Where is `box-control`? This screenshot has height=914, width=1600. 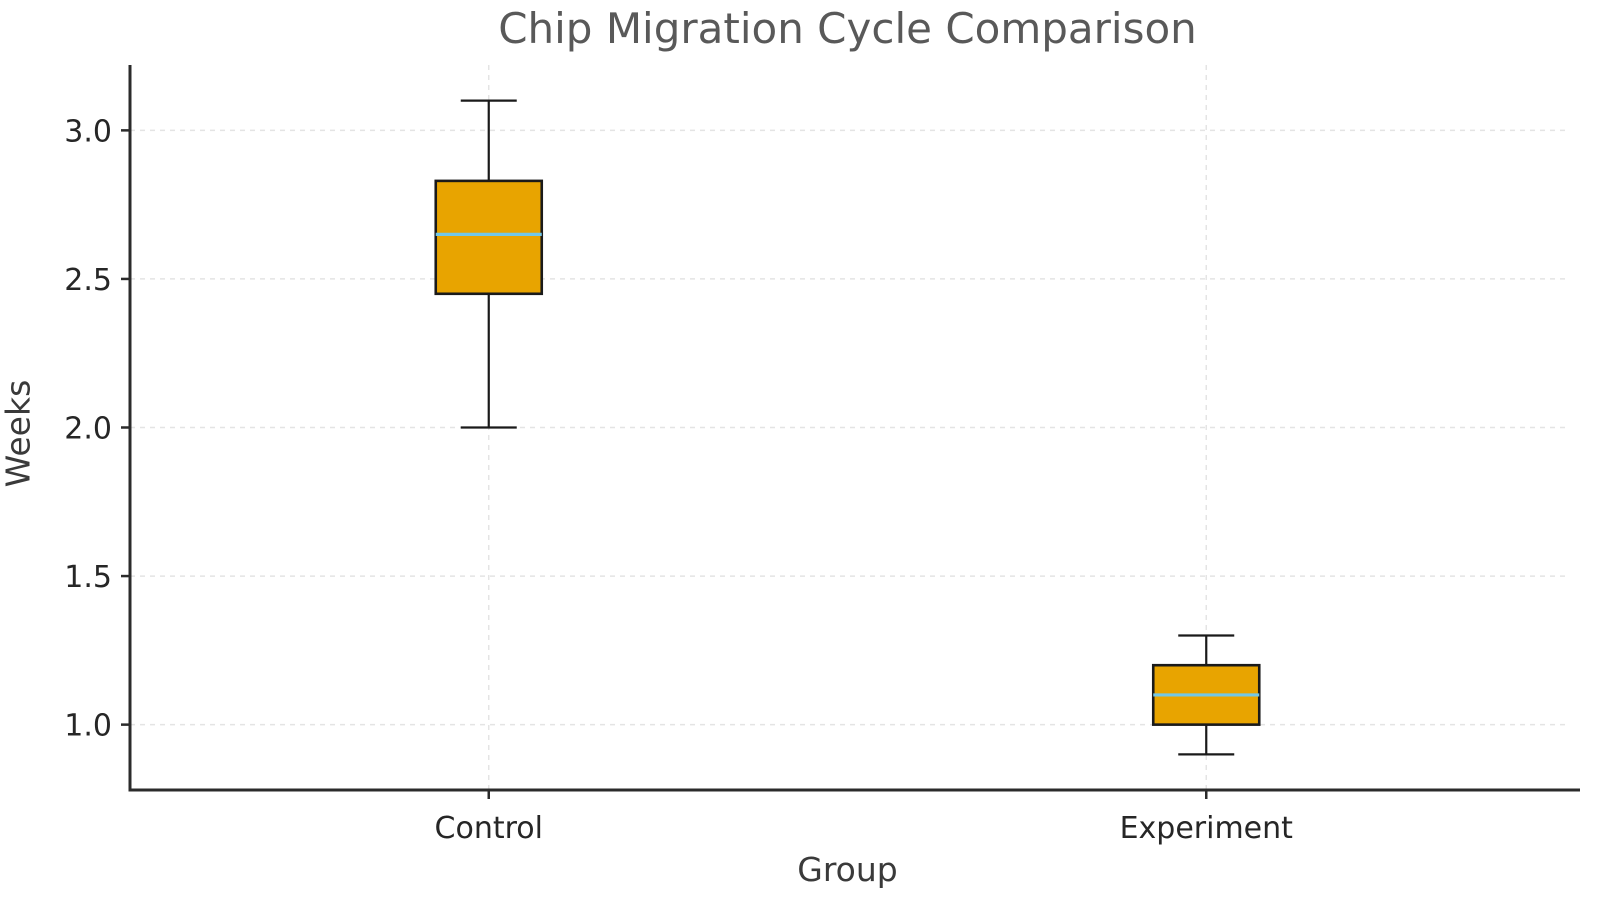 box-control is located at coordinates (489, 237).